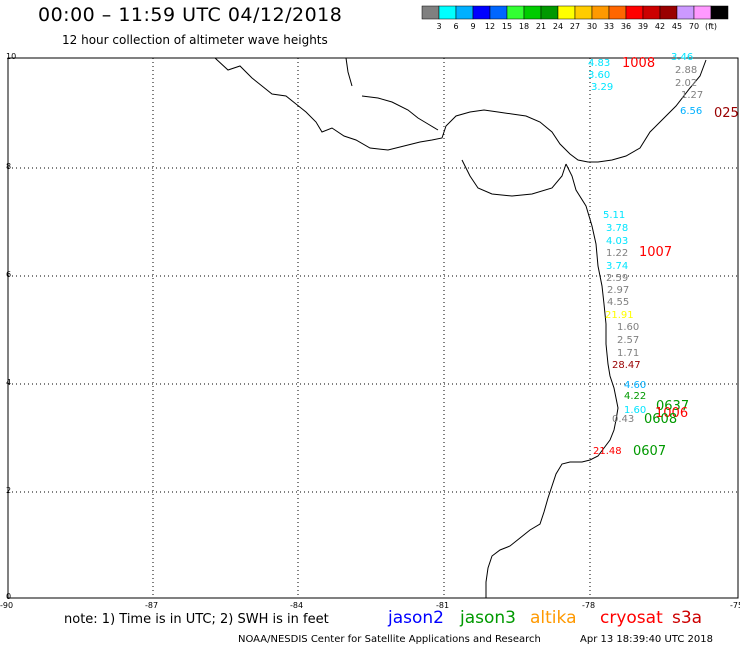 The height and width of the screenshot is (650, 740). Describe the element at coordinates (639, 63) in the screenshot. I see `wave-height-value: 1008` at that location.